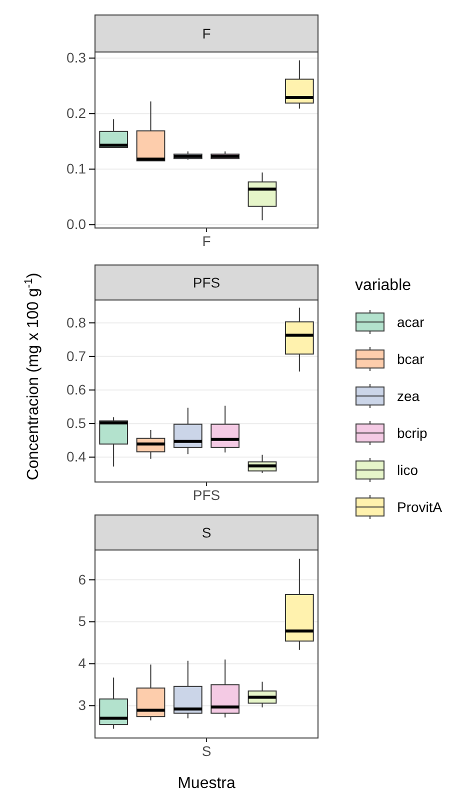  What do you see at coordinates (76, 224) in the screenshot?
I see `y-tick-label: 0.0` at bounding box center [76, 224].